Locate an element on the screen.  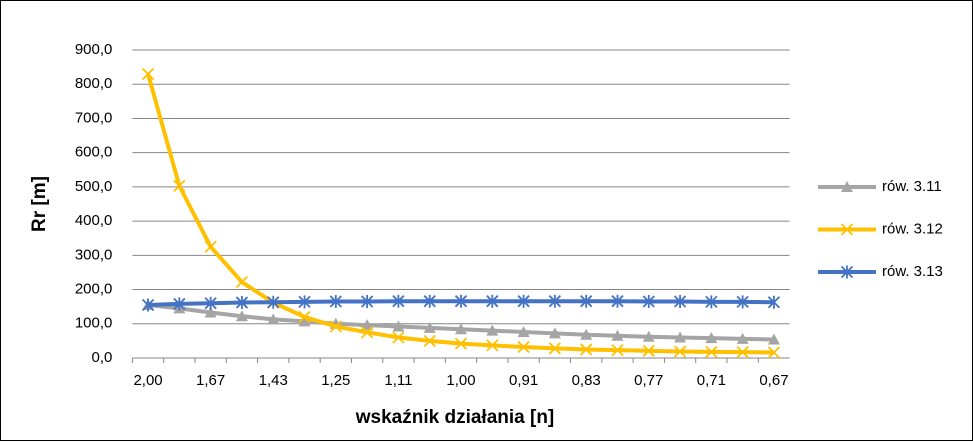
y-tick-label: 600,0 is located at coordinates (94, 152).